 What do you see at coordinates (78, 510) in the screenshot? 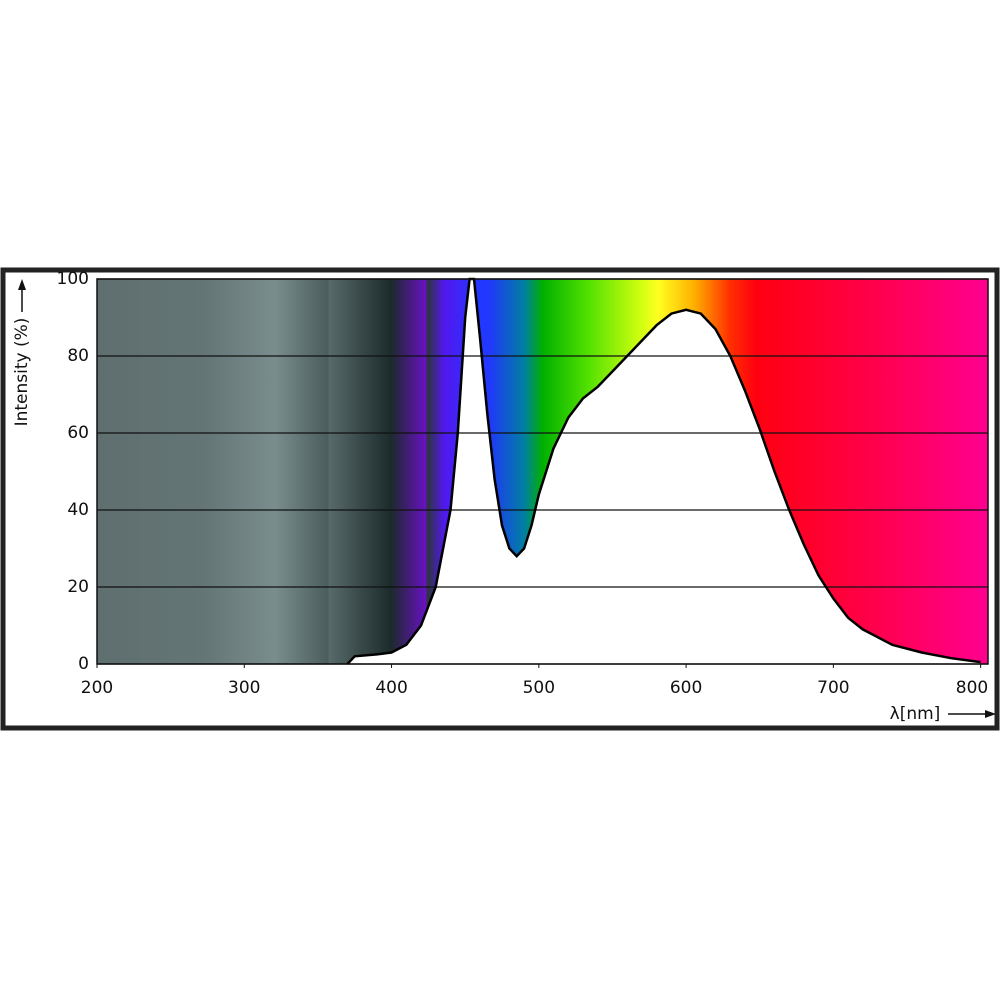
I see `y-tick-label: 40` at bounding box center [78, 510].